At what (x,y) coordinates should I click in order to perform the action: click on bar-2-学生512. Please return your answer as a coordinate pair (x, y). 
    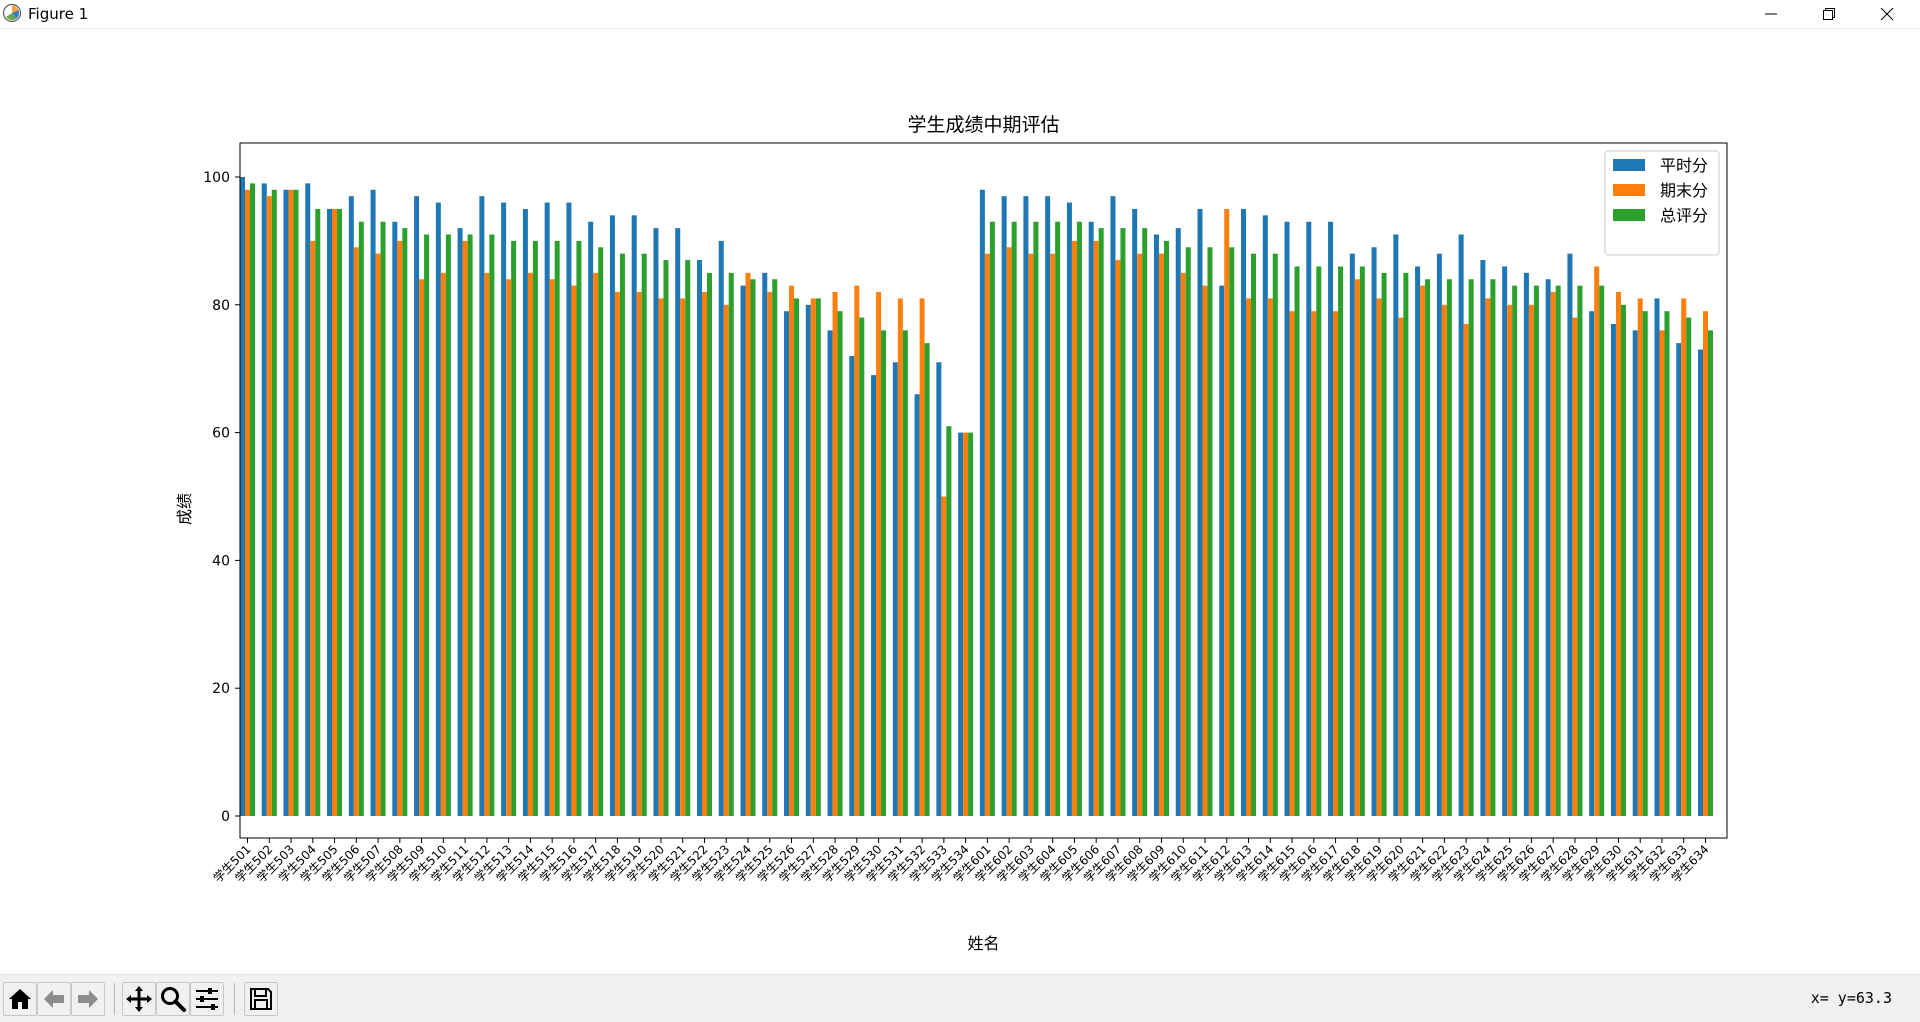
    Looking at the image, I should click on (487, 544).